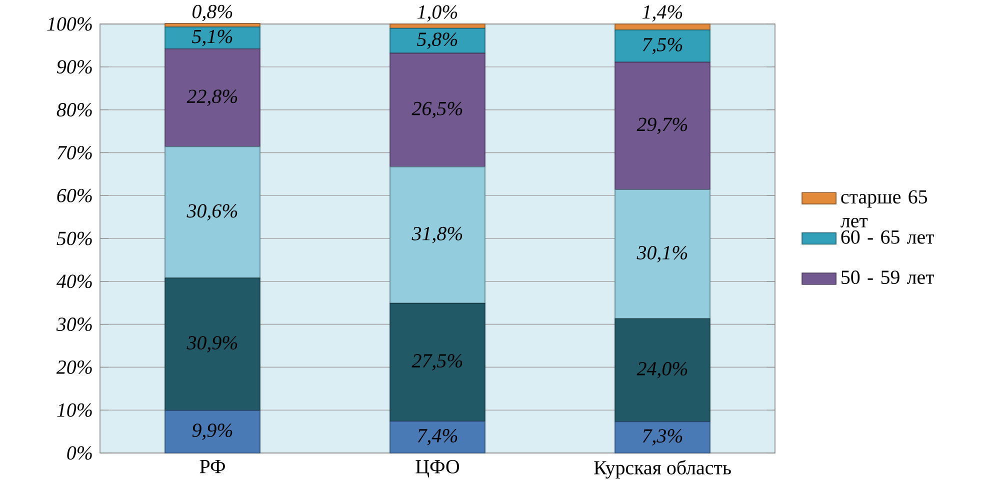 The height and width of the screenshot is (499, 984). I want to click on data-label: 0,8%, so click(212, 13).